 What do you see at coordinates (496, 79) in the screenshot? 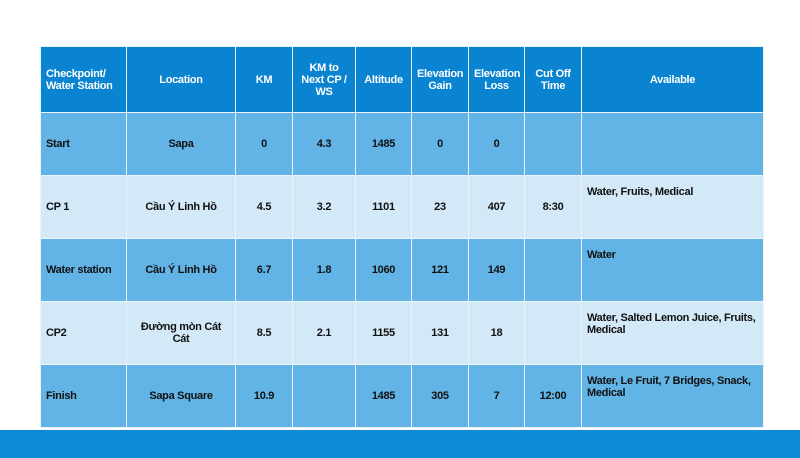
I see `header-elevation-loss: Elevation Loss` at bounding box center [496, 79].